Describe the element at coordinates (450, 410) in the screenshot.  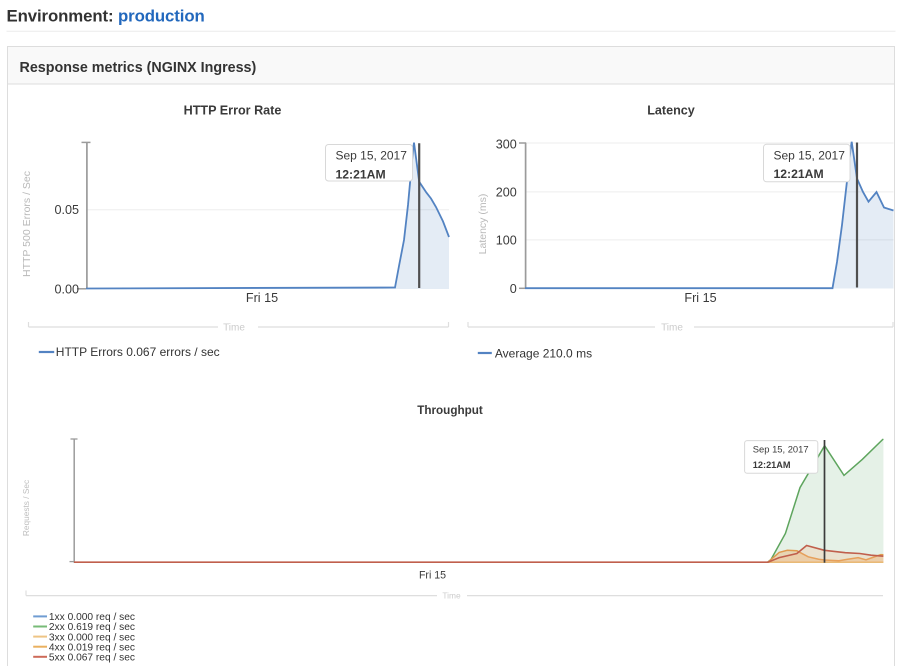
I see `svg-text: Throughput` at that location.